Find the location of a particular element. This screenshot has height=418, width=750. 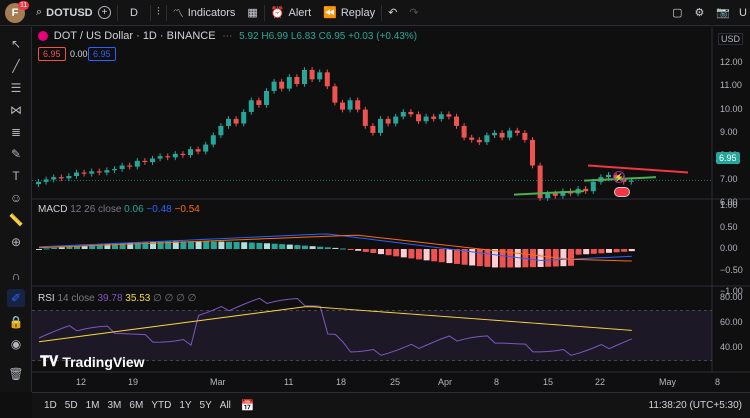

undo-icon: ↶ is located at coordinates (393, 13).